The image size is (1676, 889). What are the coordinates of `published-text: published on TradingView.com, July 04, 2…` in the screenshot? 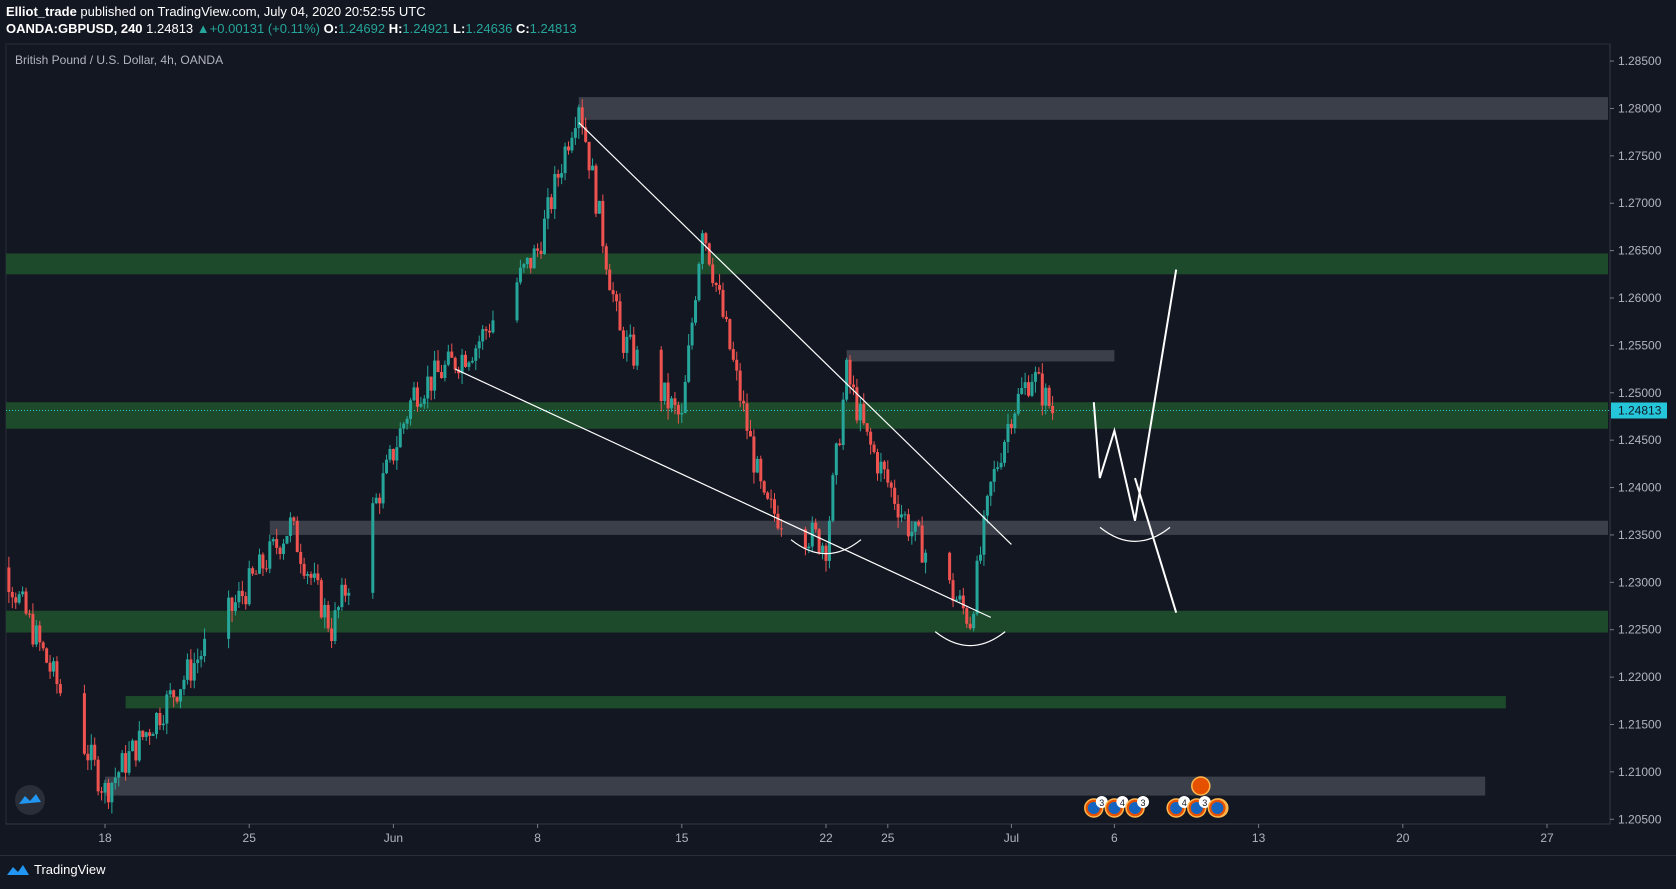 It's located at (253, 11).